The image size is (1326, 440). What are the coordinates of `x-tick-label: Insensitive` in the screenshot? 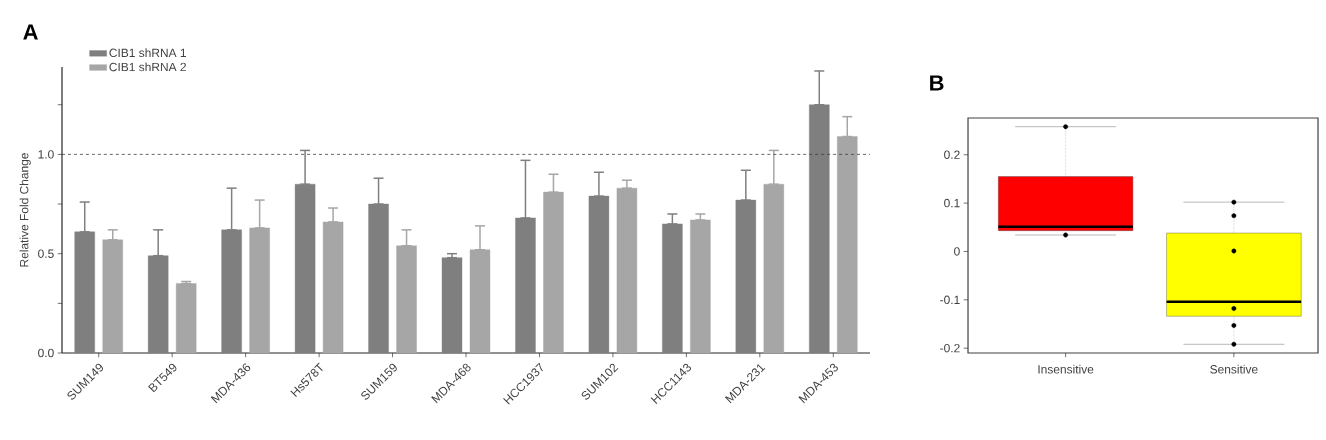 It's located at (1066, 369).